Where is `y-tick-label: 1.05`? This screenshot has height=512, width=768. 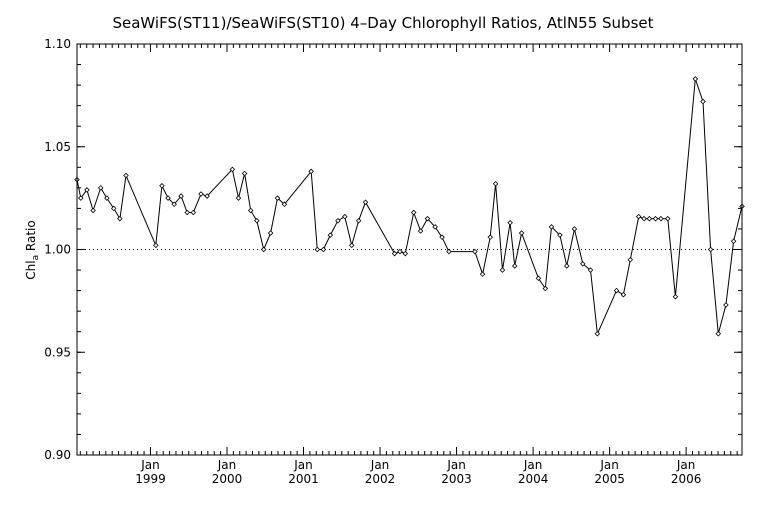
y-tick-label: 1.05 is located at coordinates (57, 147).